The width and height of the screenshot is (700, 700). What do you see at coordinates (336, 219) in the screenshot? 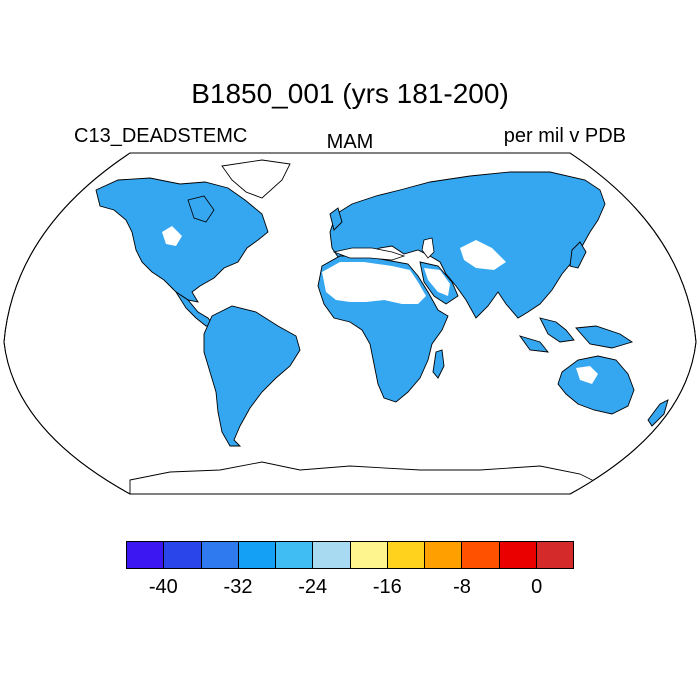
I see `land-british-isles` at bounding box center [336, 219].